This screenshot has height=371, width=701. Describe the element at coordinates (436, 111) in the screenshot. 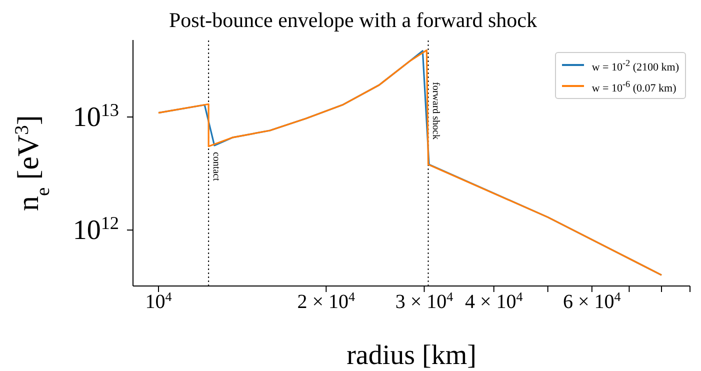

I see `ref-line-label: forward shock` at that location.